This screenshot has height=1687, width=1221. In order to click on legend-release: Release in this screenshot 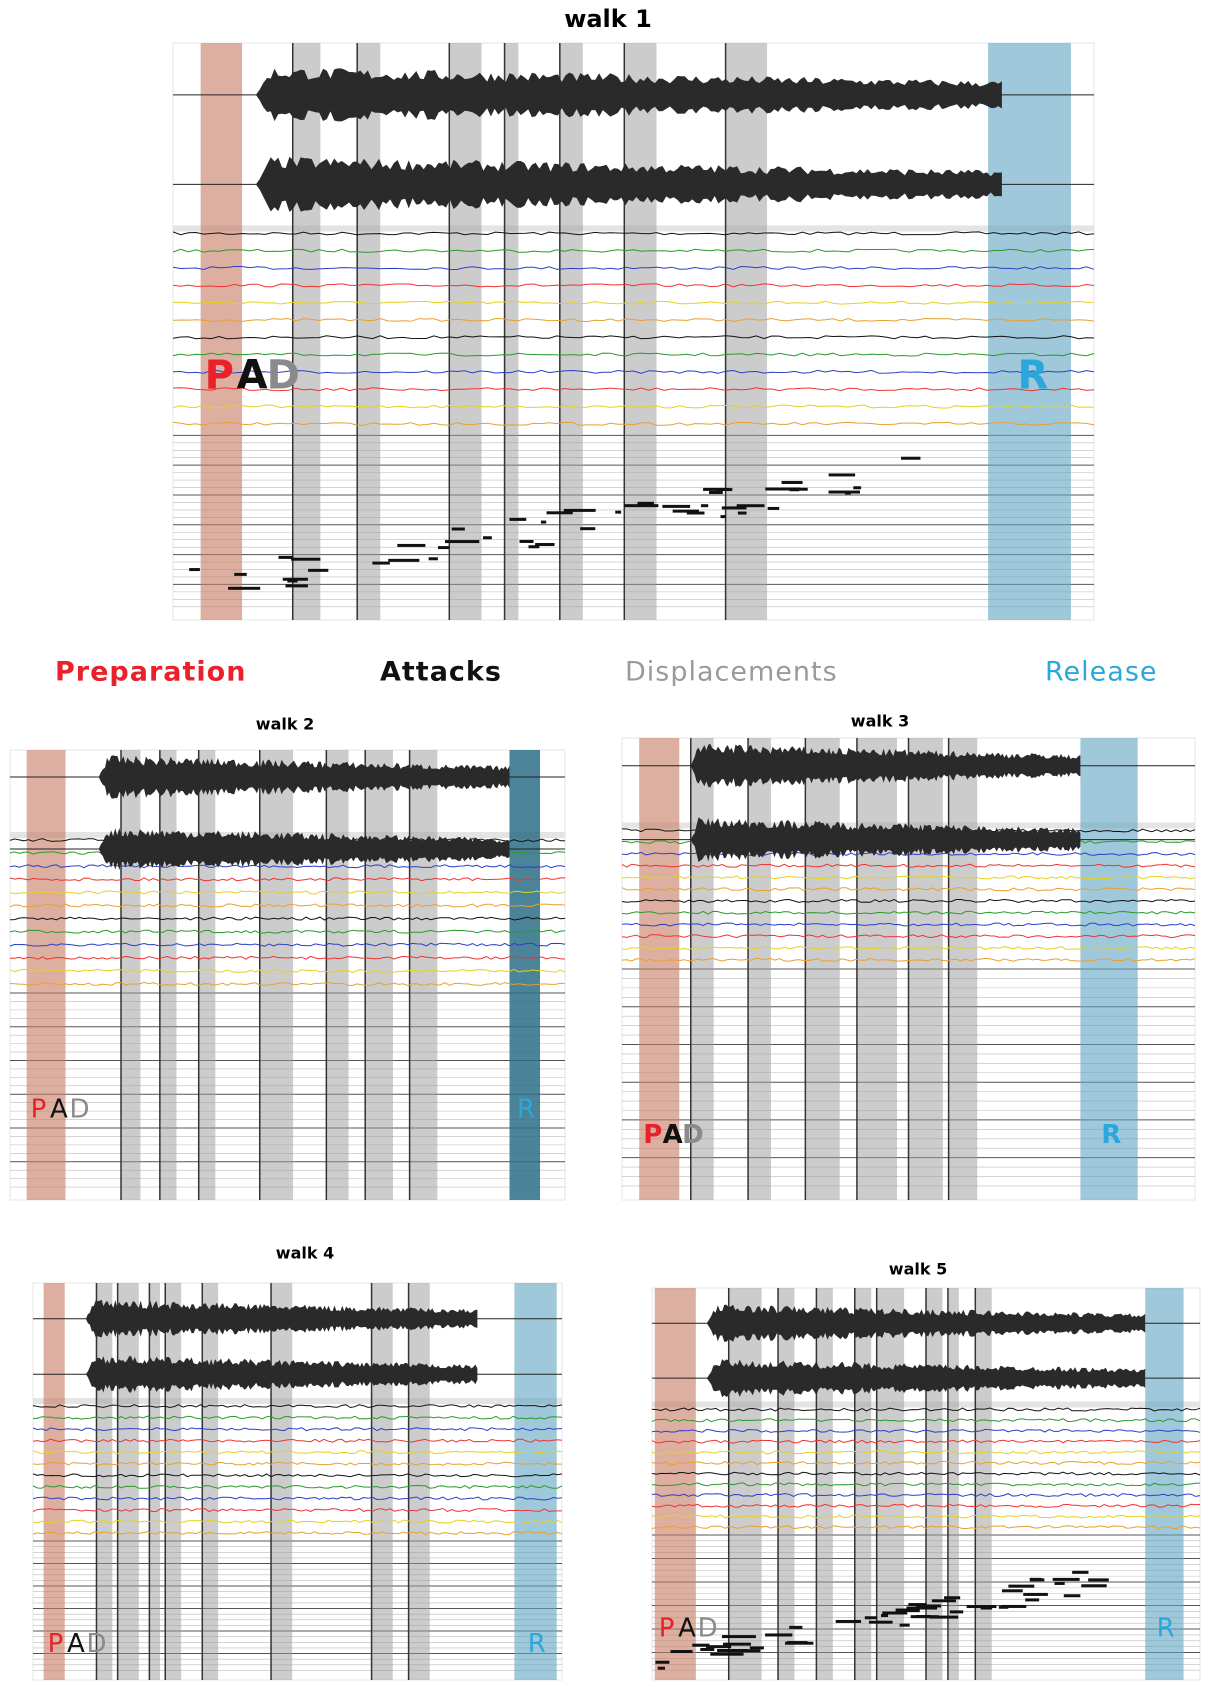, I will do `click(1101, 672)`.